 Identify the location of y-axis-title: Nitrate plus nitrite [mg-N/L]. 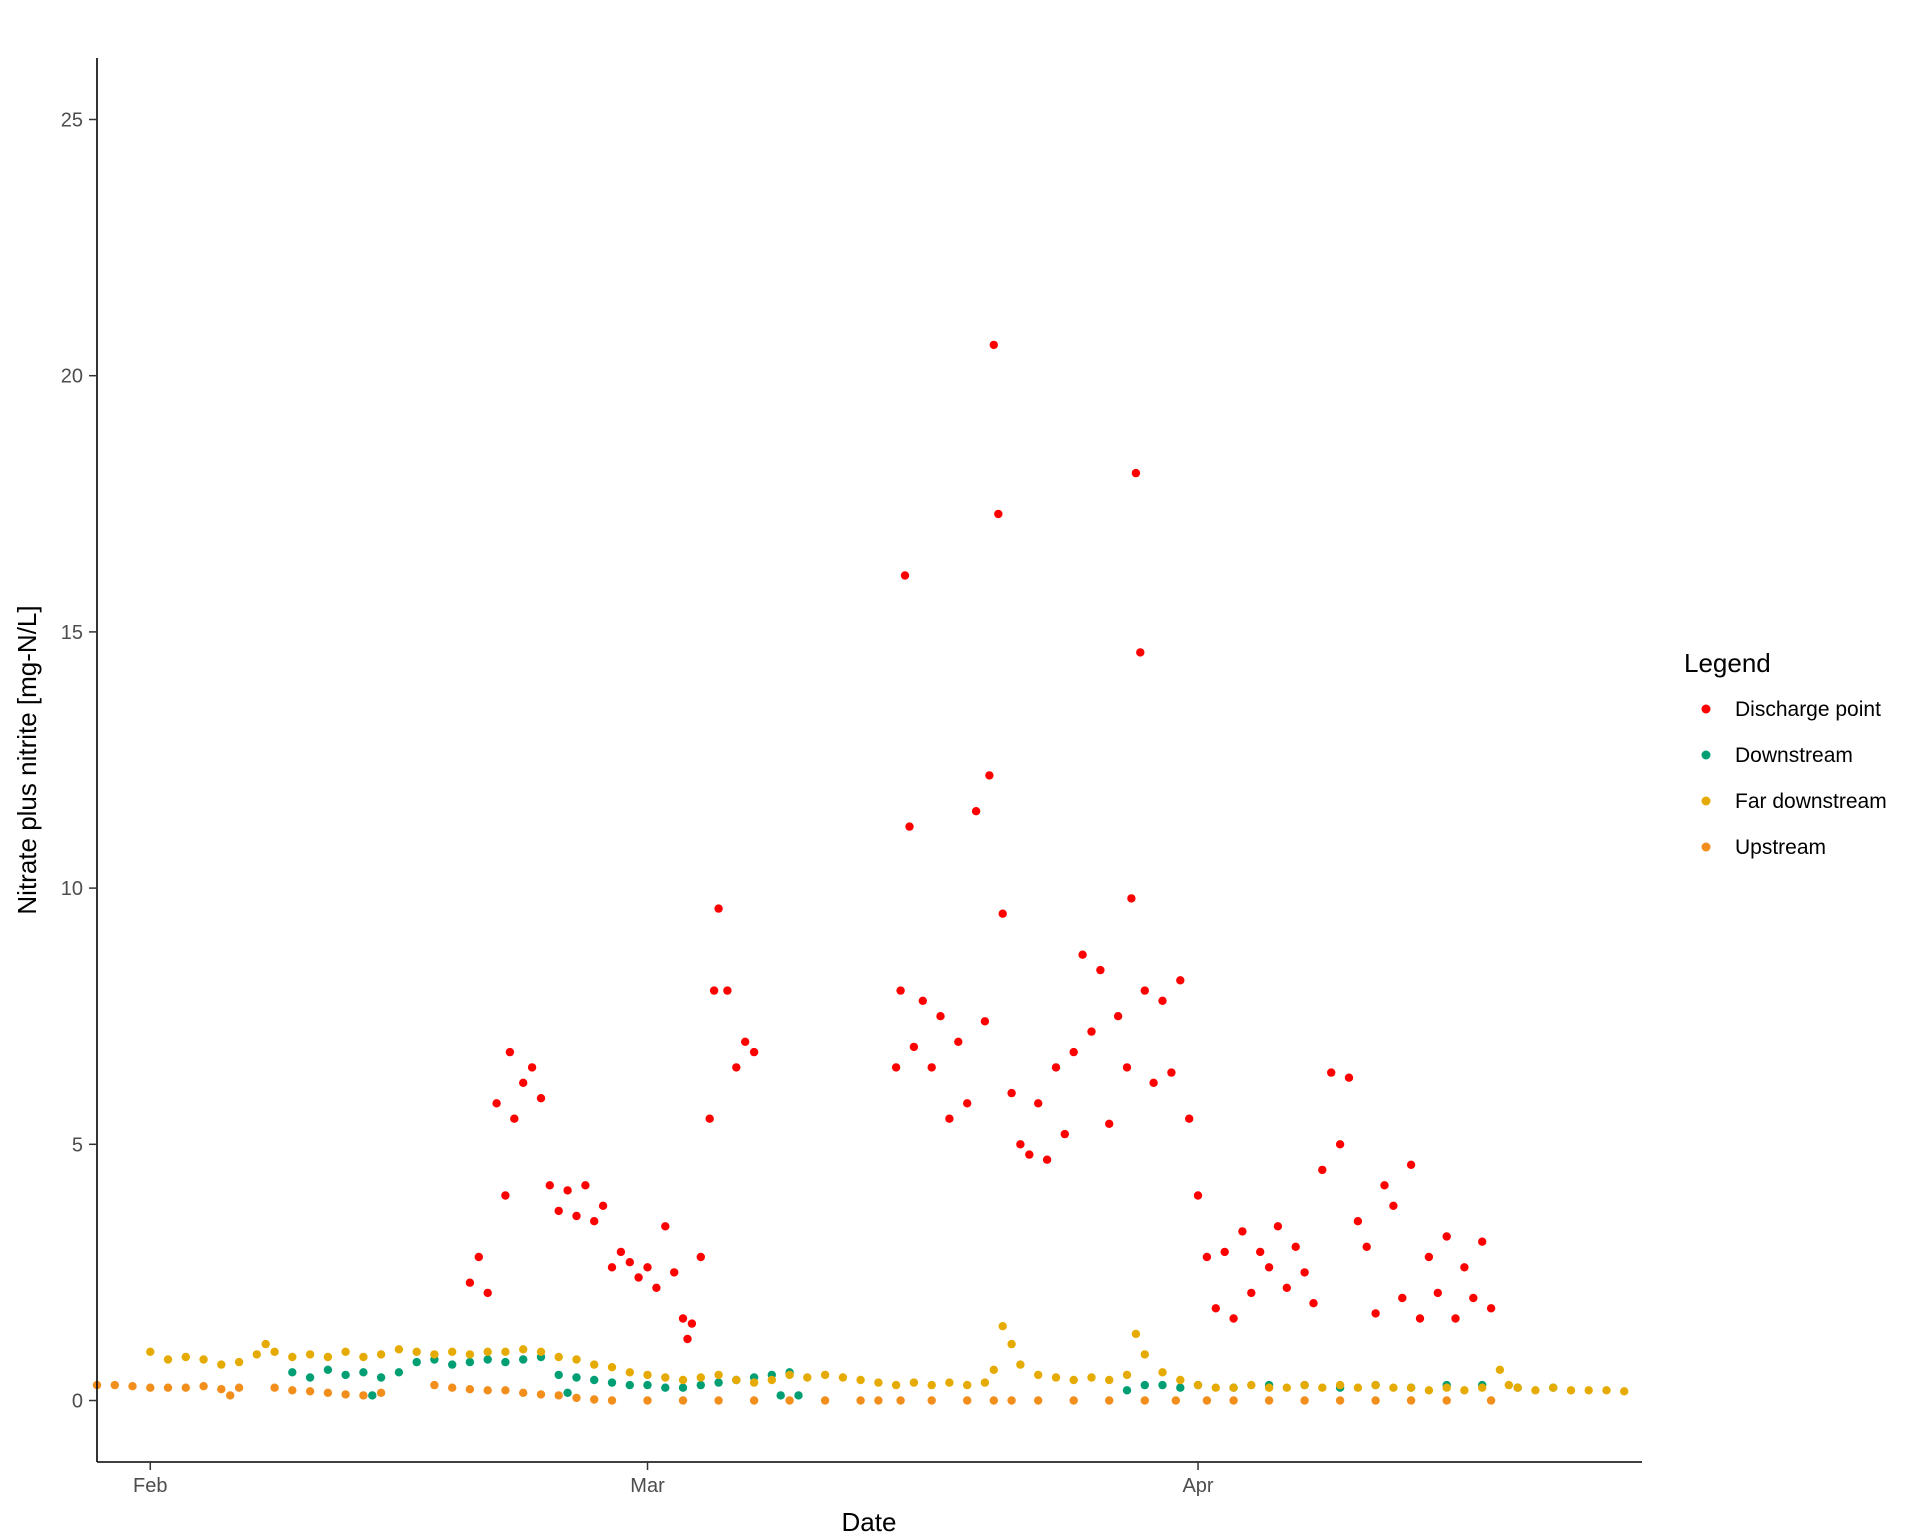
(27, 759).